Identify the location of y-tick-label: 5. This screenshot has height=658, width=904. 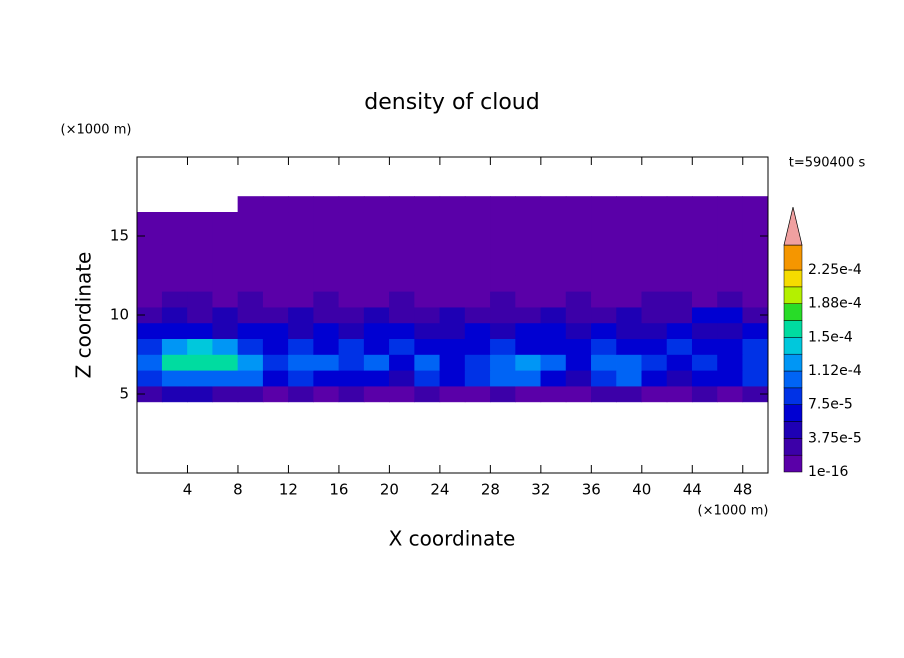
(124, 394).